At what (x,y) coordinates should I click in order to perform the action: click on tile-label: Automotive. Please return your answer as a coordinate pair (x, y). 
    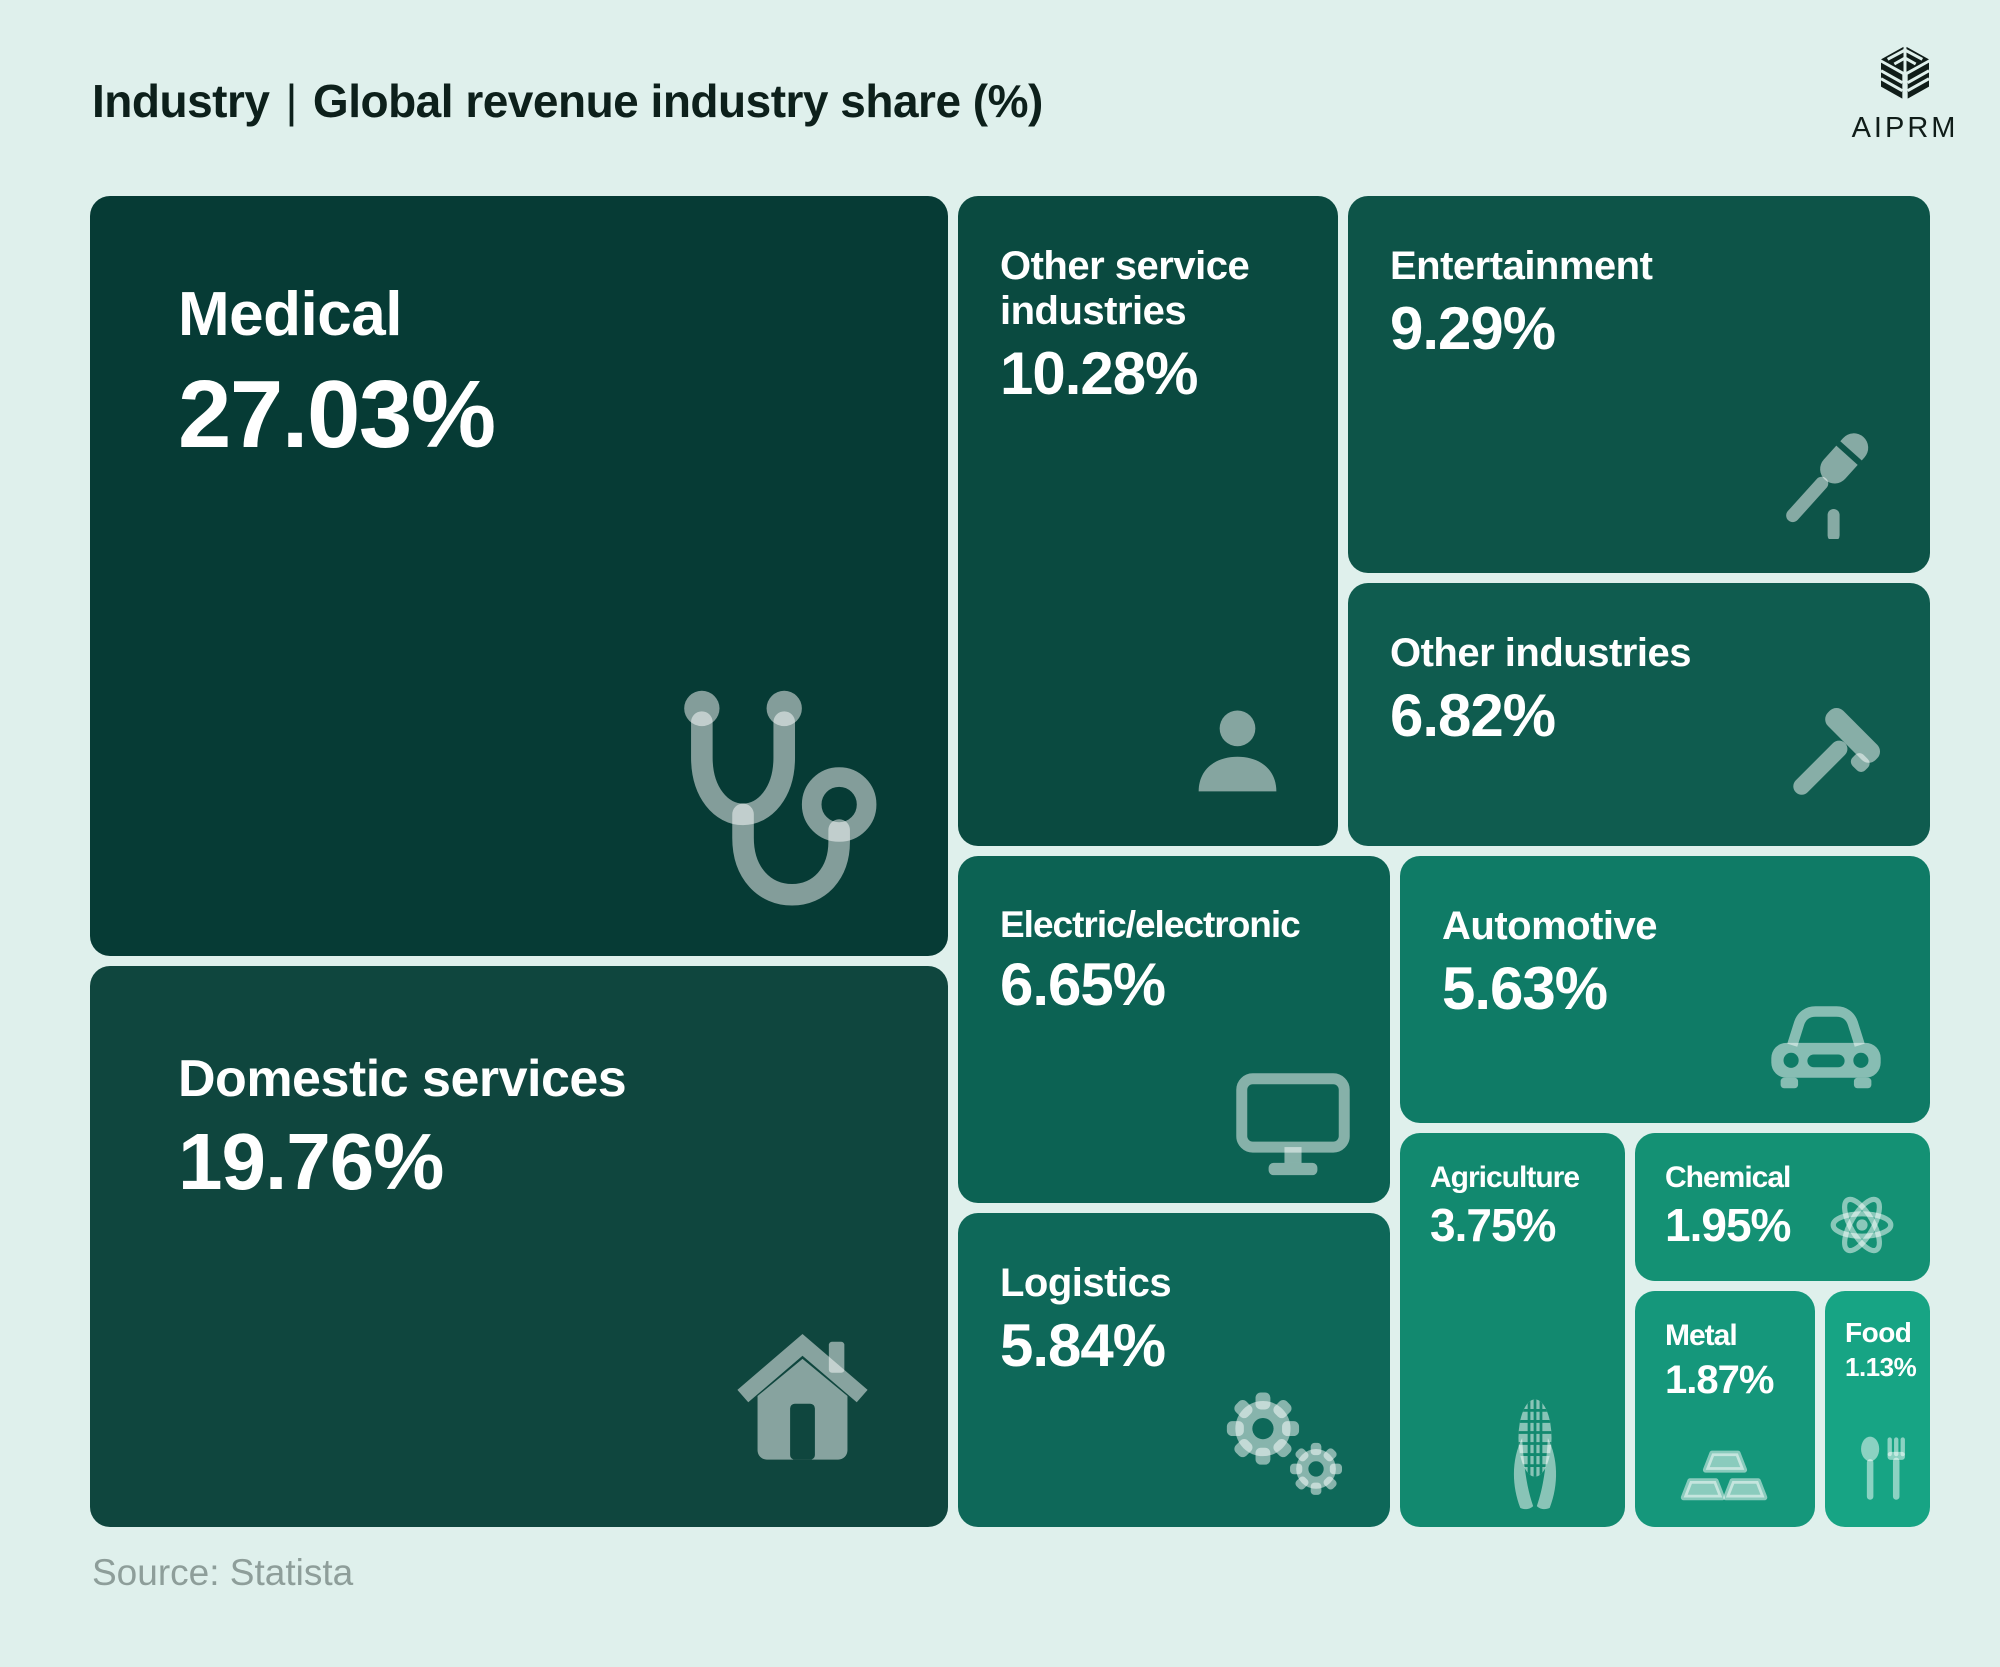
    Looking at the image, I should click on (1550, 926).